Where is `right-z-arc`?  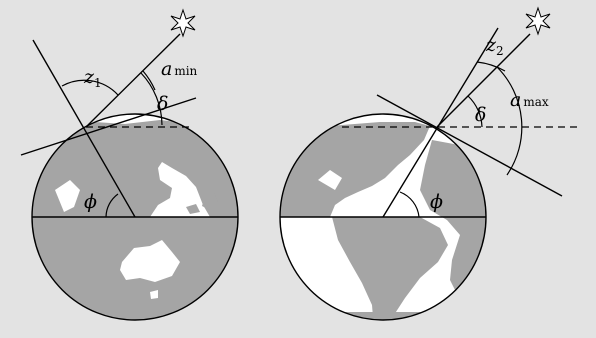
right-z-arc is located at coordinates (491, 66).